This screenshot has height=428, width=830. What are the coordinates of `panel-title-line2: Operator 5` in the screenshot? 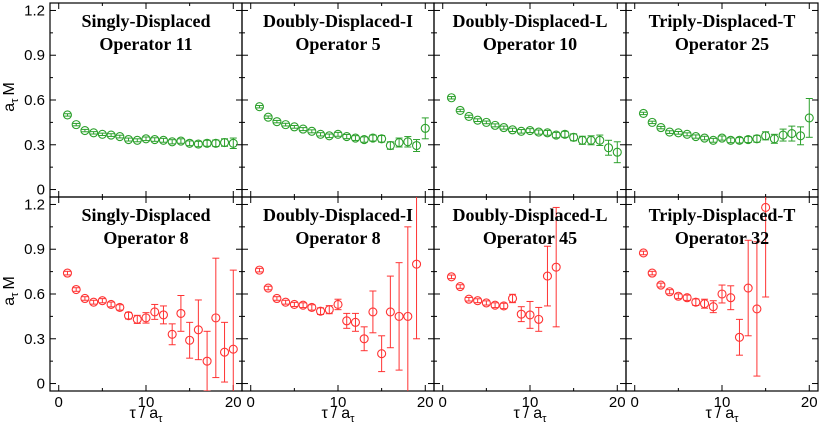 It's located at (337, 44).